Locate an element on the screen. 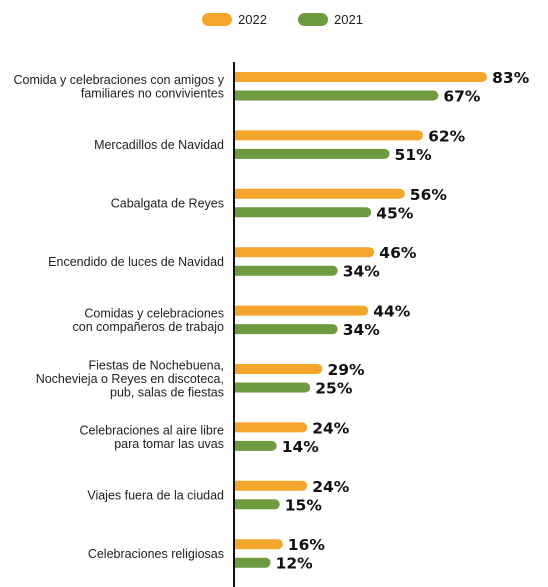 Image resolution: width=548 pixels, height=587 pixels. value-label-2022-4: 44% is located at coordinates (392, 312).